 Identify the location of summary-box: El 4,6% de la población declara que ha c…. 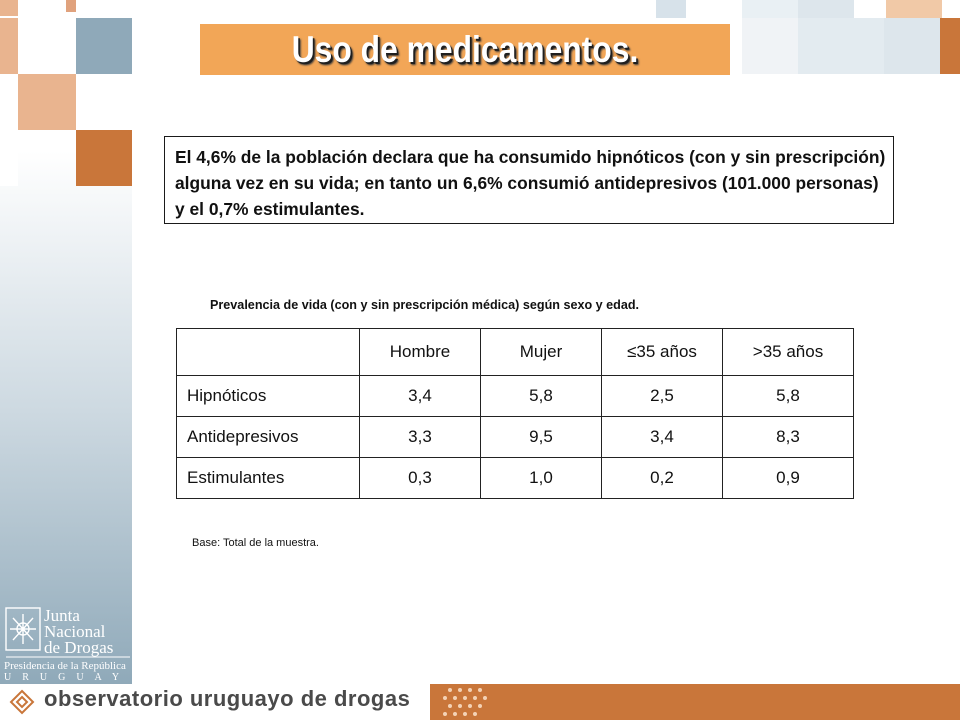
(529, 180).